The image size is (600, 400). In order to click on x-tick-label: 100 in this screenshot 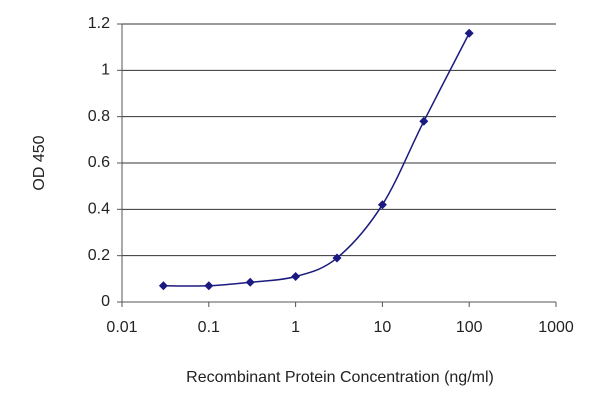, I will do `click(469, 327)`.